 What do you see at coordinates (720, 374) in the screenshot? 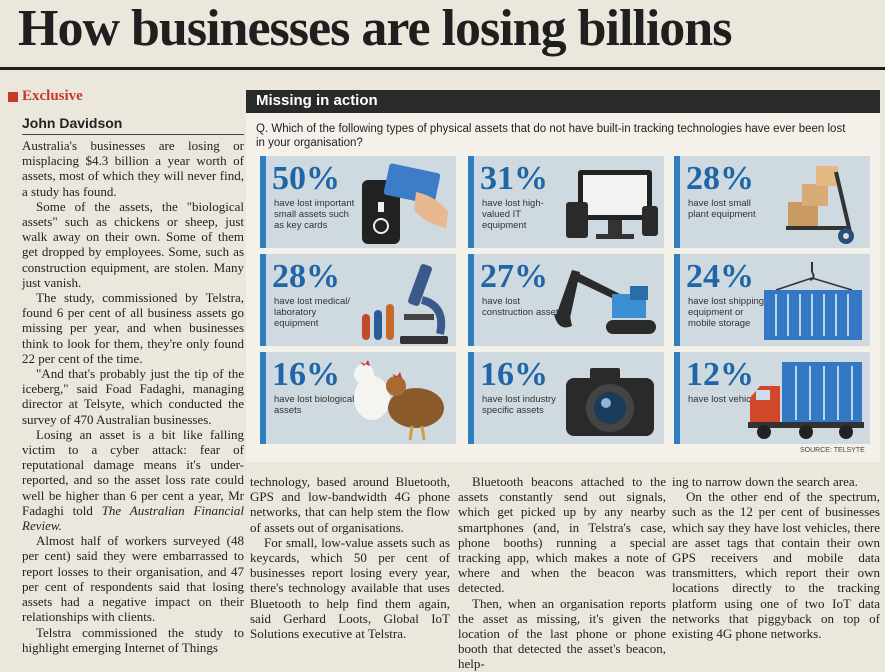
I see `stat-percent: 12%` at bounding box center [720, 374].